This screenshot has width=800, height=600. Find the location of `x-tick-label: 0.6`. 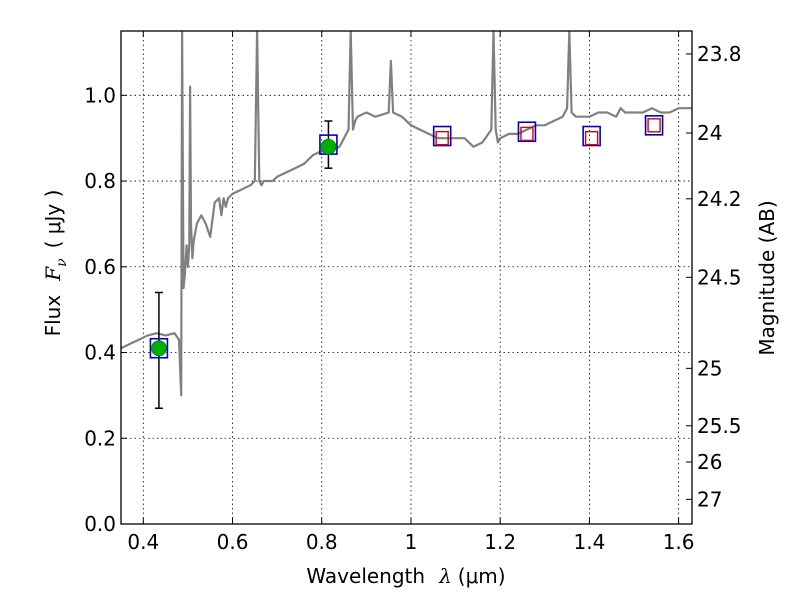

x-tick-label: 0.6 is located at coordinates (233, 542).